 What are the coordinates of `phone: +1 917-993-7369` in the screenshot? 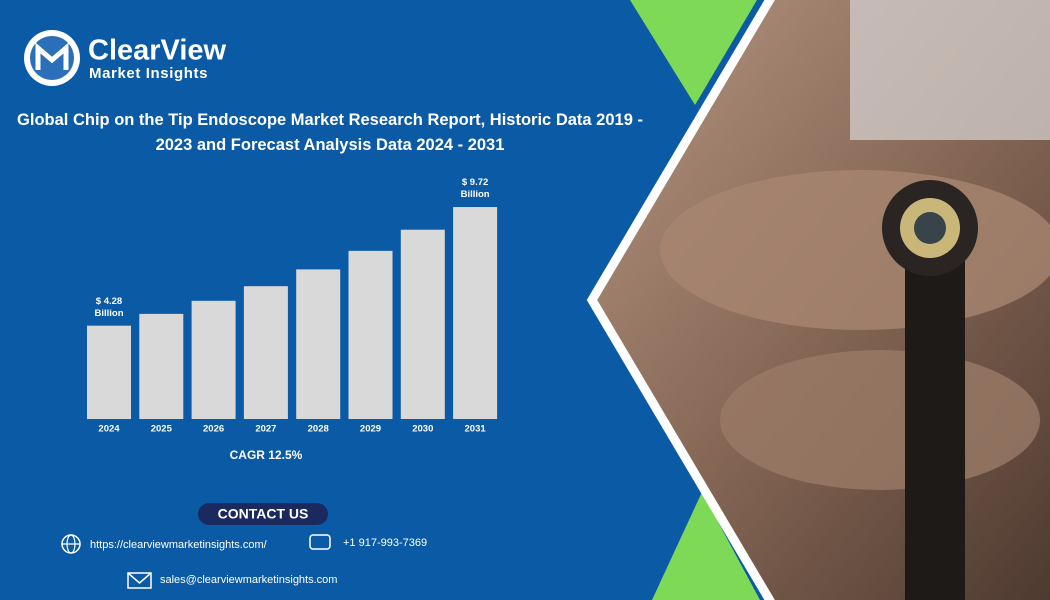 It's located at (385, 543).